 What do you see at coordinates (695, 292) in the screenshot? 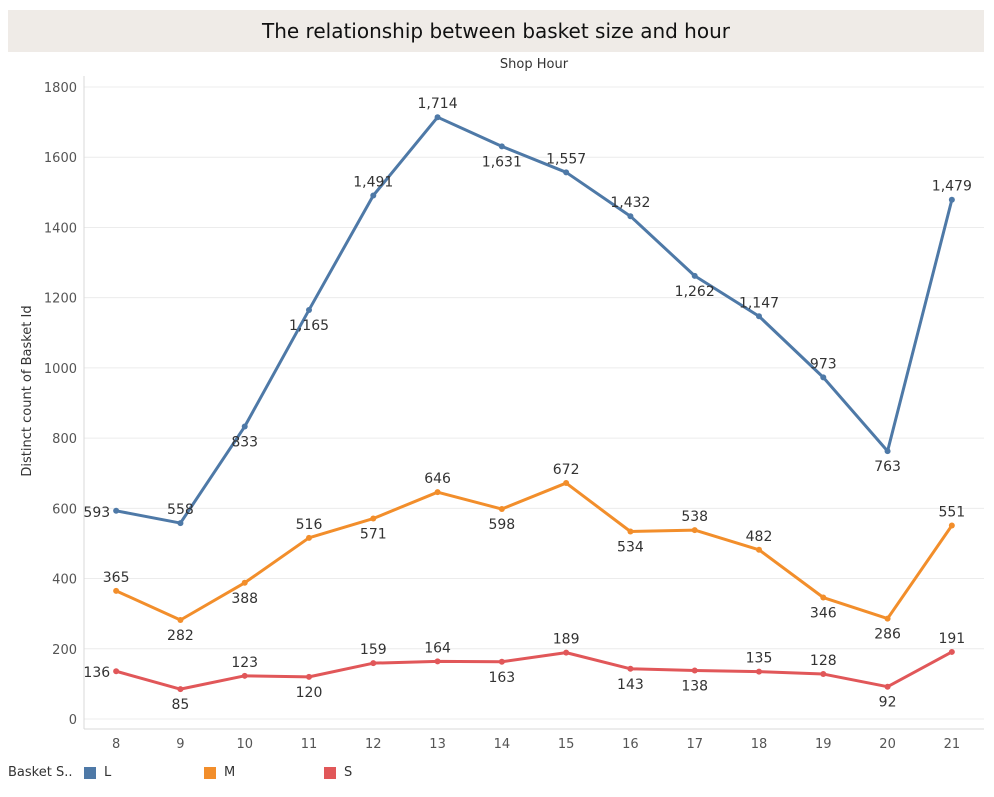
I see `data-label: 1,262` at bounding box center [695, 292].